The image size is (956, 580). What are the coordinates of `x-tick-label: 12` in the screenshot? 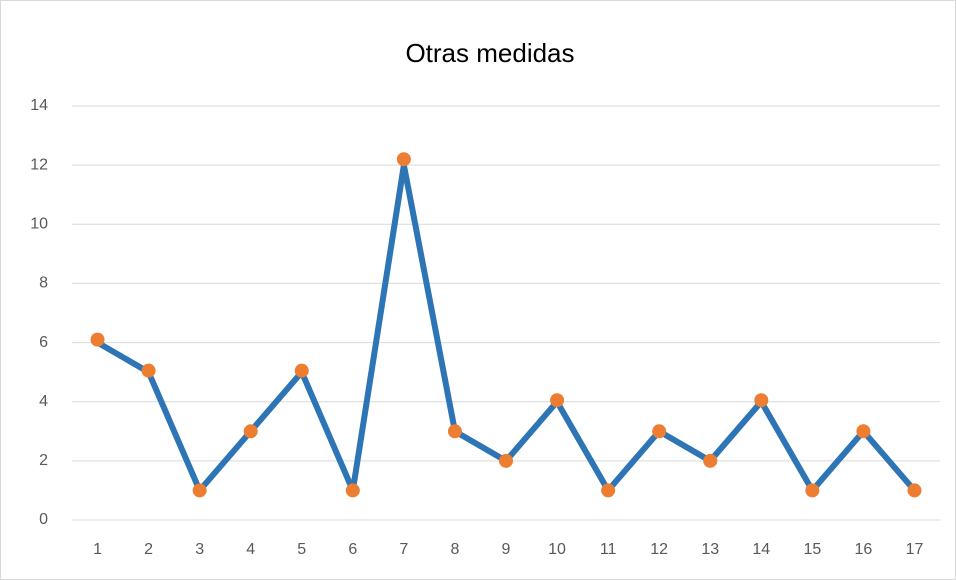 It's located at (659, 549).